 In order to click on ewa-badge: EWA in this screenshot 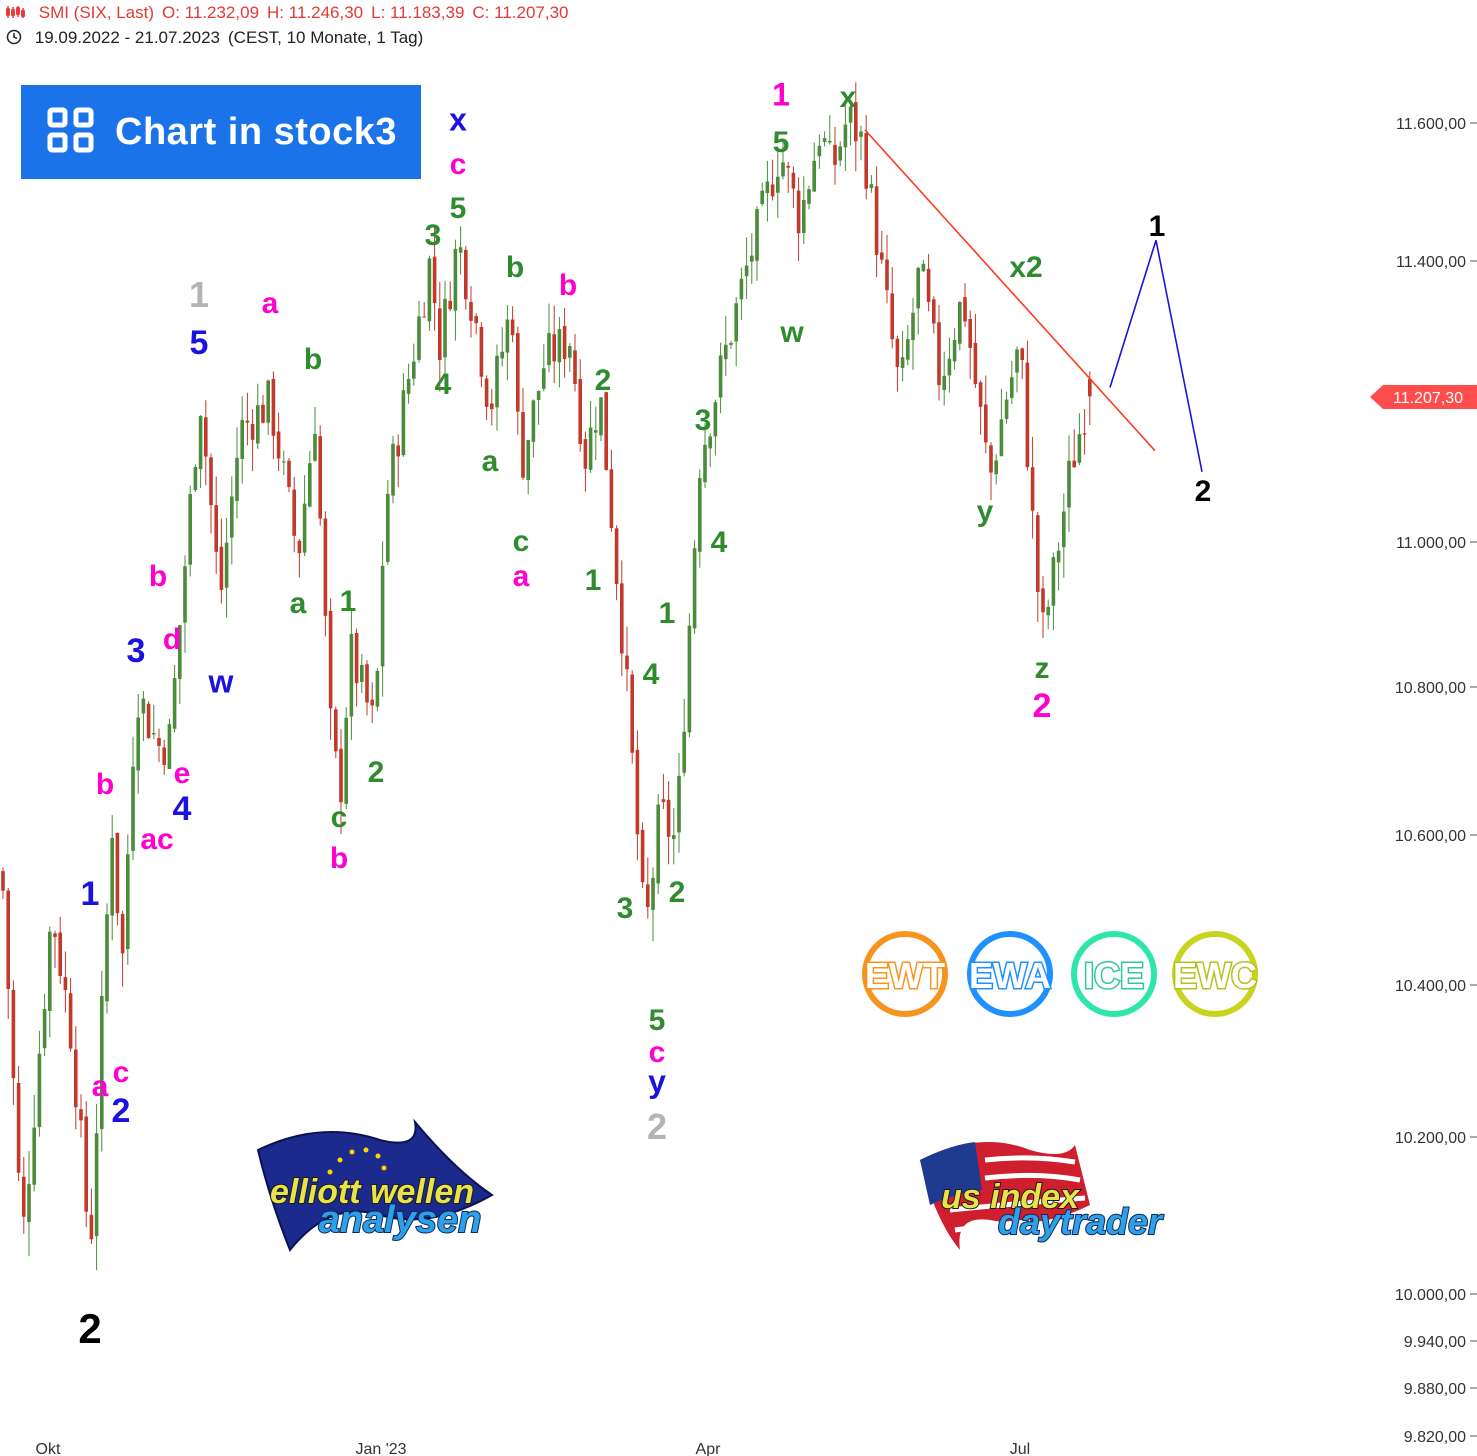, I will do `click(1010, 974)`.